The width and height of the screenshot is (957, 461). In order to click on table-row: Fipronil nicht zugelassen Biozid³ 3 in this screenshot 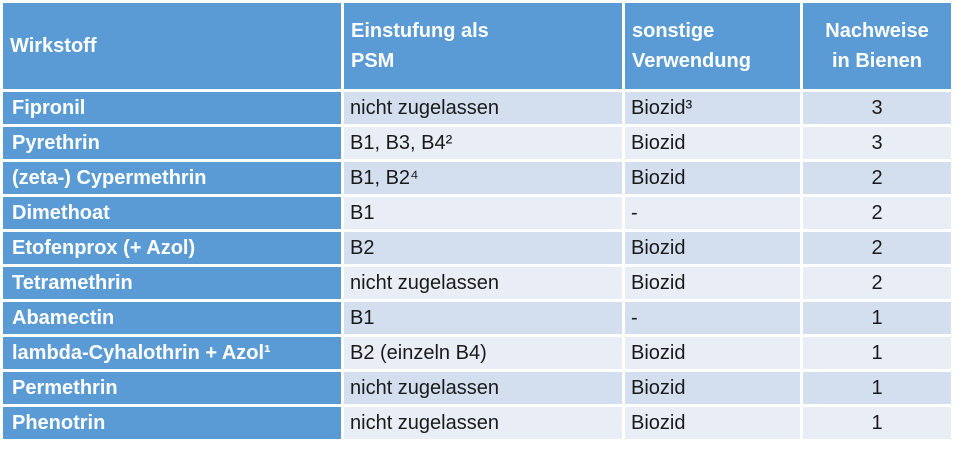, I will do `click(477, 108)`.